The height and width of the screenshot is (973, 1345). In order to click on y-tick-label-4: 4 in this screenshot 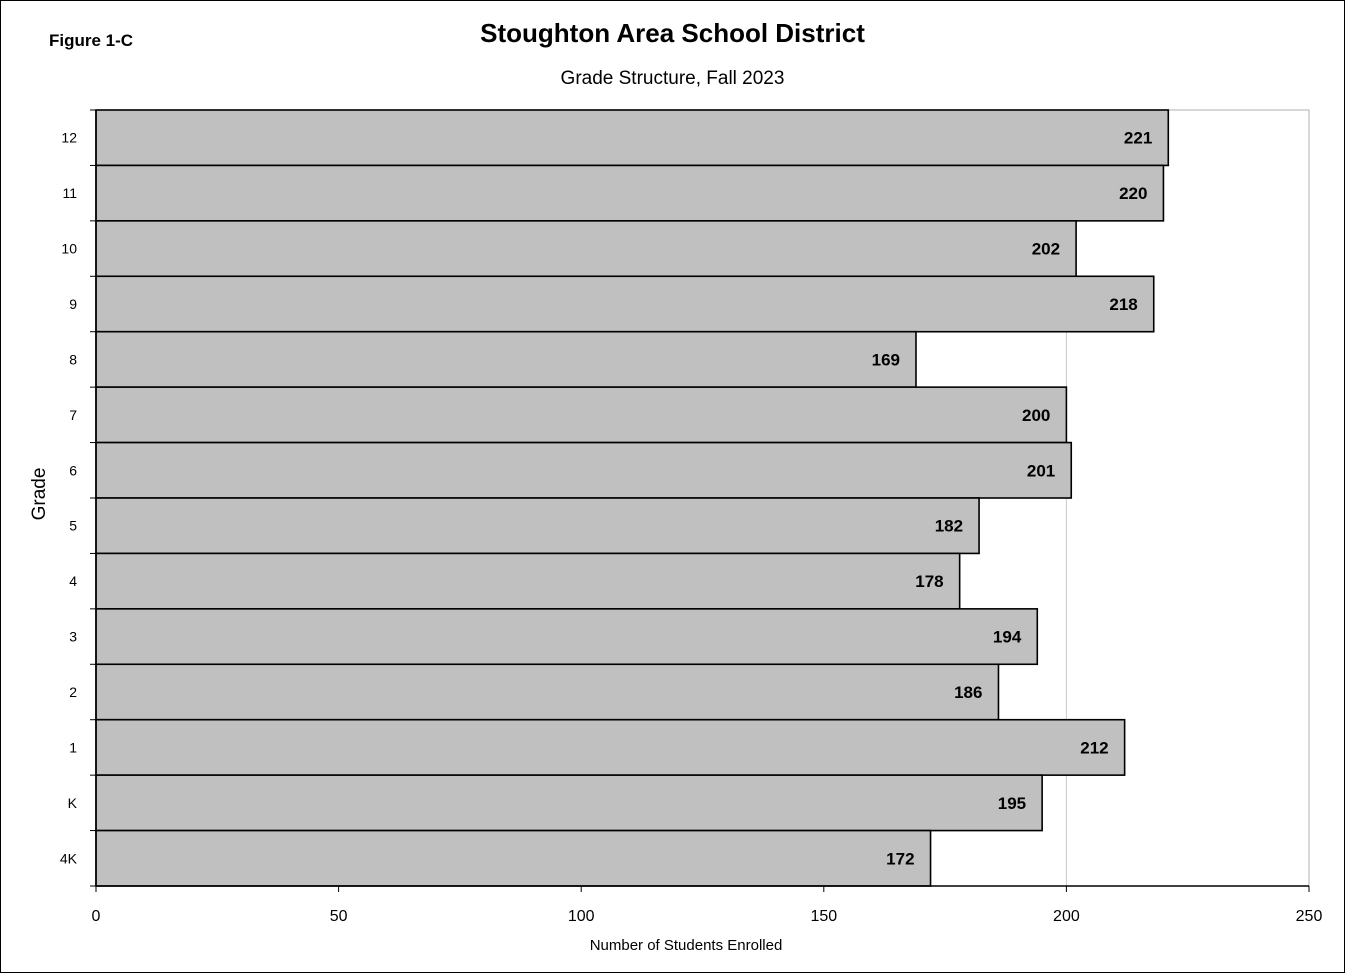, I will do `click(73, 581)`.